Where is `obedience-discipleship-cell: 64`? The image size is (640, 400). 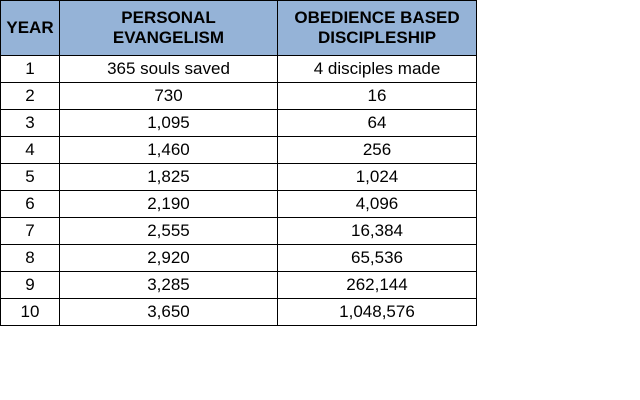 obedience-discipleship-cell: 64 is located at coordinates (377, 123).